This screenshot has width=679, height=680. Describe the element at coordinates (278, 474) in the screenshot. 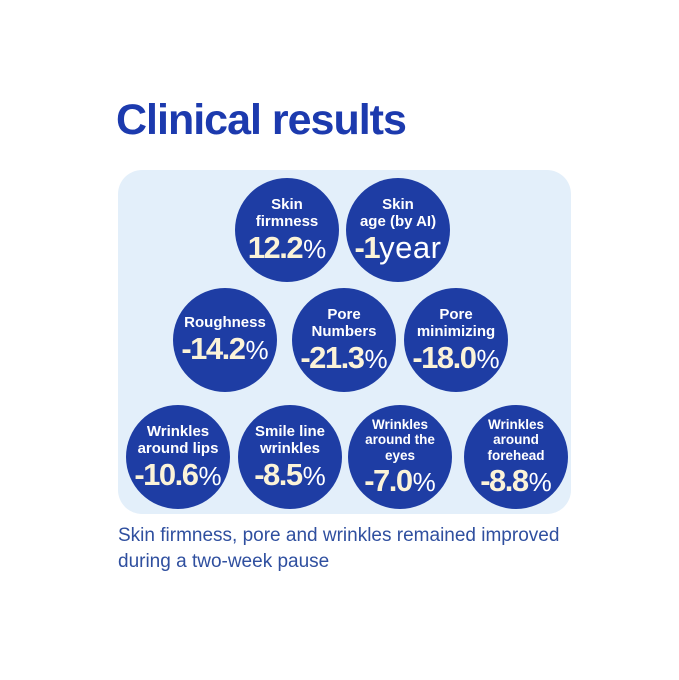

I see `stat-value: -8.5` at that location.